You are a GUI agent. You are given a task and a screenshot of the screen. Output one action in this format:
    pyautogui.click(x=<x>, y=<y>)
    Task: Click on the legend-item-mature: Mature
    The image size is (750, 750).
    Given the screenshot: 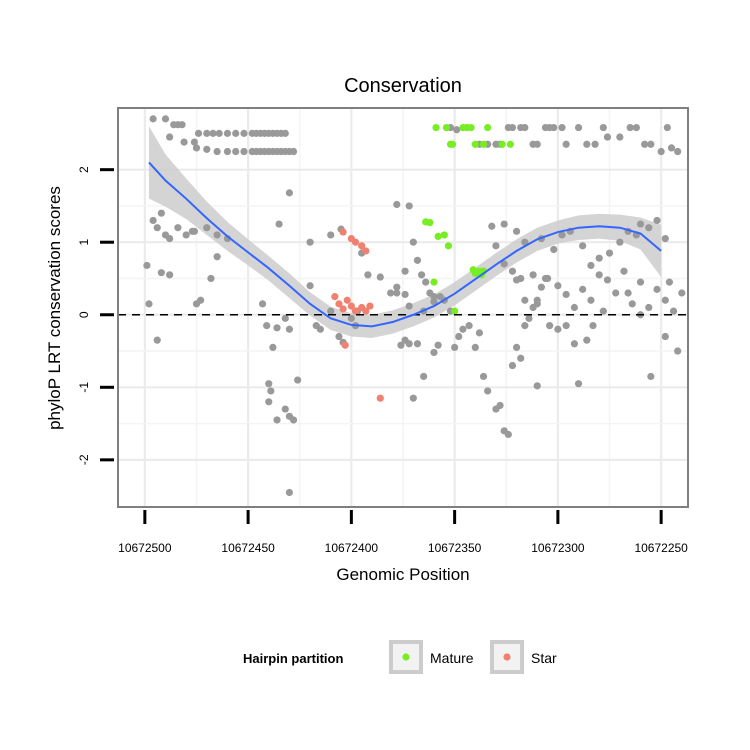 What is the action you would take?
    pyautogui.click(x=431, y=657)
    